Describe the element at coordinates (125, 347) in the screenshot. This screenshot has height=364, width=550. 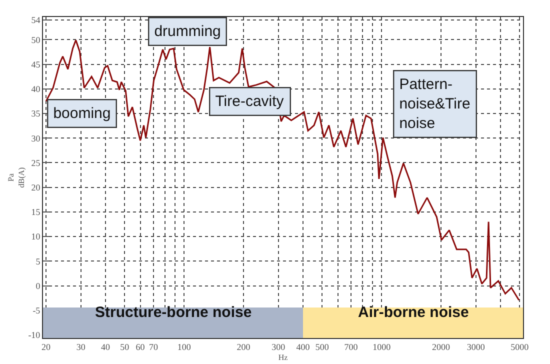
I see `x-tick-label: 50` at that location.